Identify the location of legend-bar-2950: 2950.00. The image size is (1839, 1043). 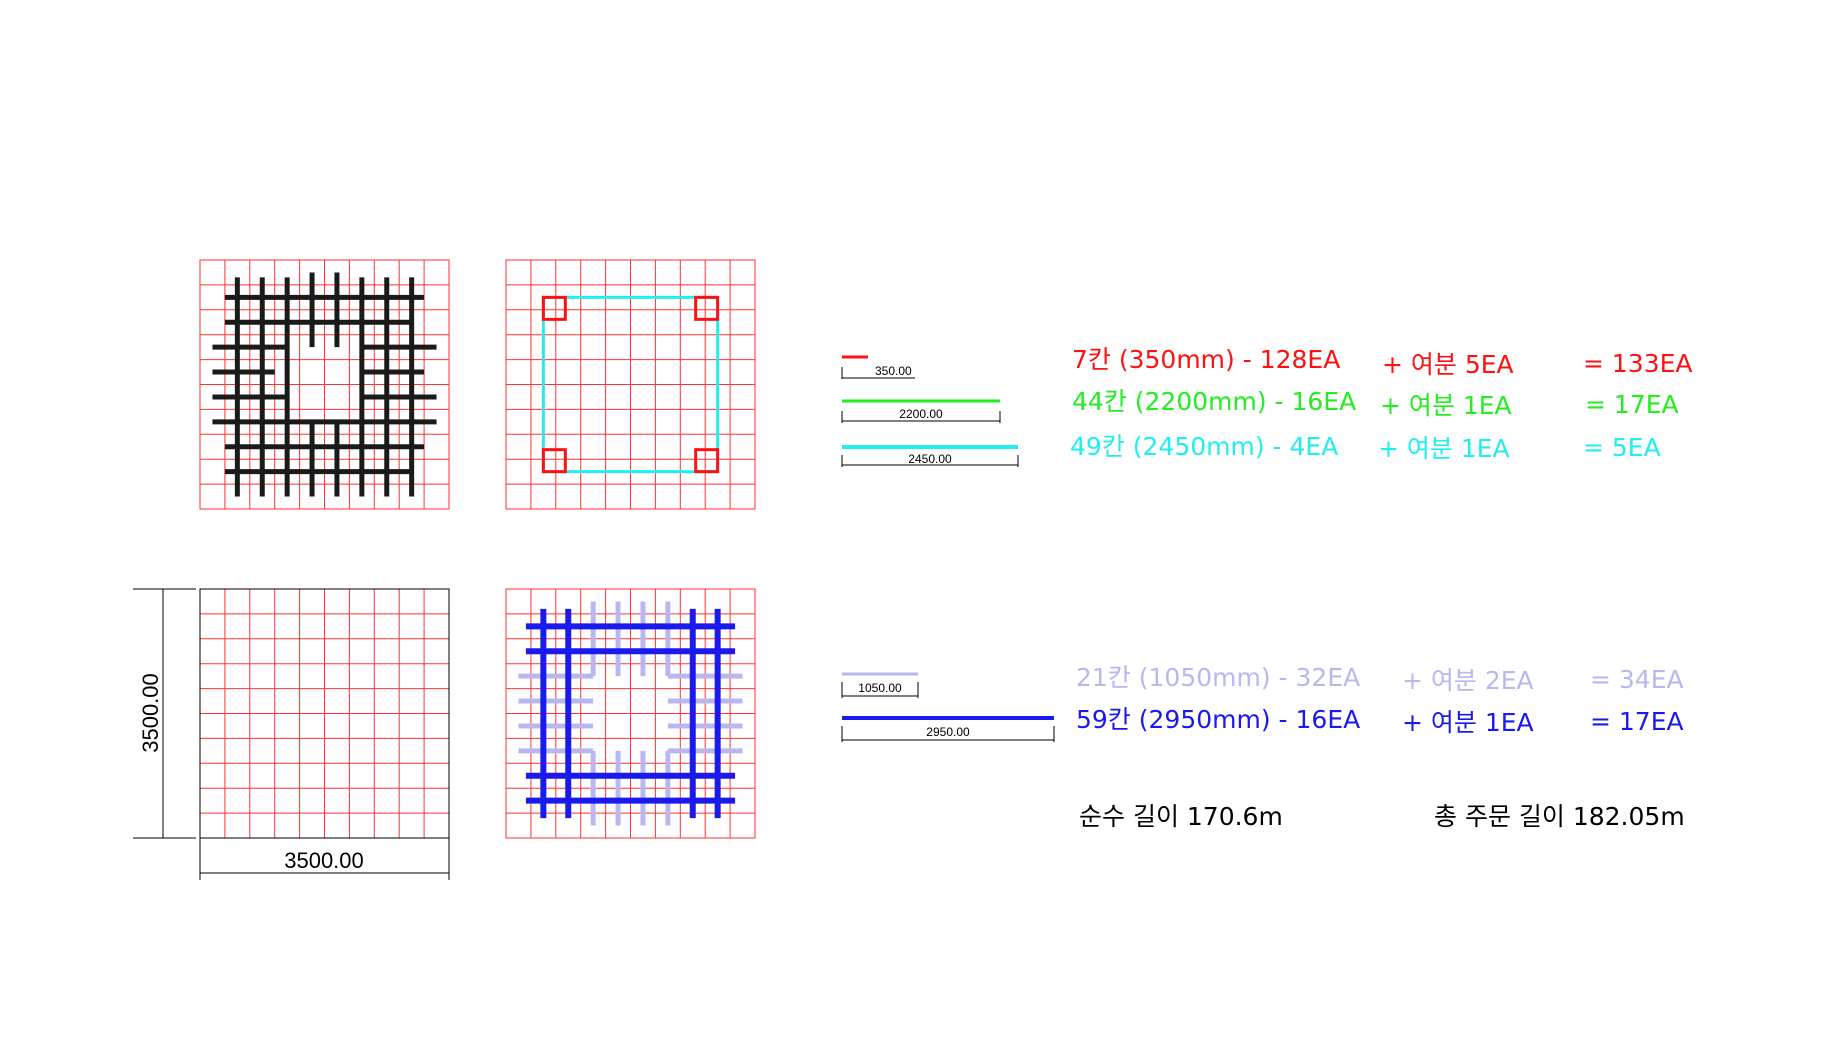
(948, 729).